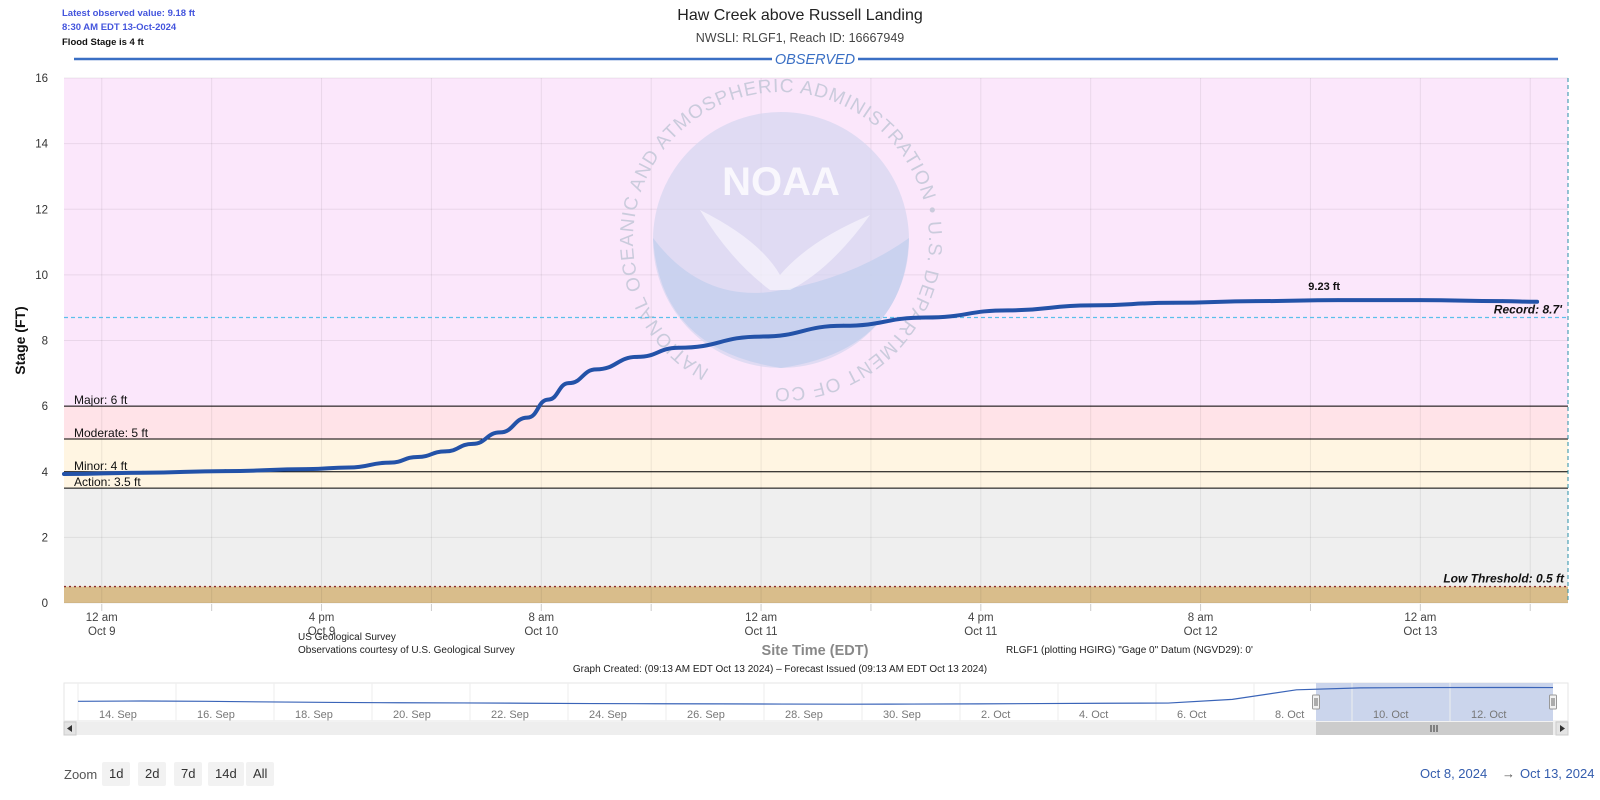 The width and height of the screenshot is (1600, 800). Describe the element at coordinates (41, 210) in the screenshot. I see `y-tick-label: 12` at that location.